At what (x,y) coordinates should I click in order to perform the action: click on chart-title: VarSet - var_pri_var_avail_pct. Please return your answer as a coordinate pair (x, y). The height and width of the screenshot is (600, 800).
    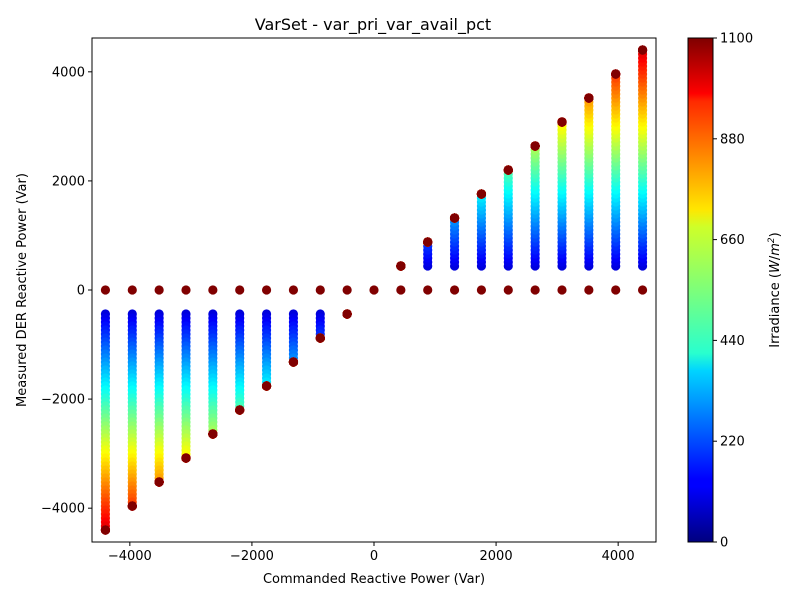
    Looking at the image, I should click on (373, 25).